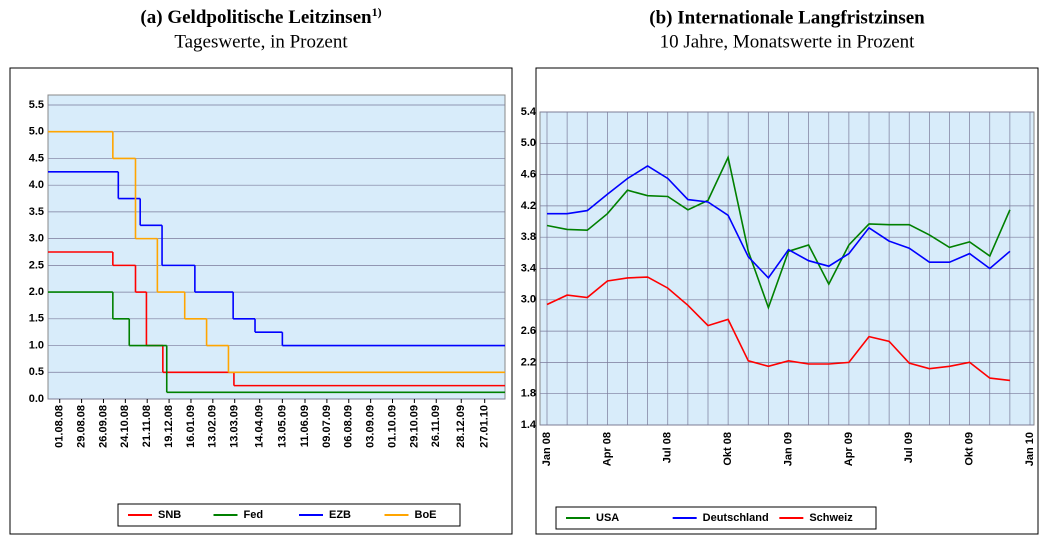 The image size is (1042, 535). I want to click on x-tick-label: 14.04.09, so click(260, 426).